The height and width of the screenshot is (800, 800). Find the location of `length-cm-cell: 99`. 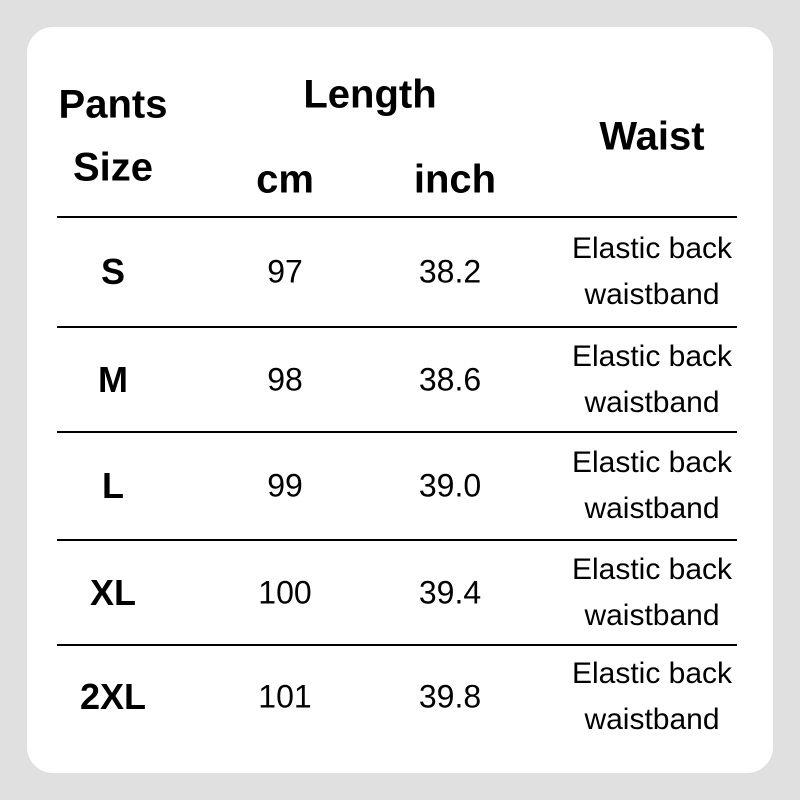

length-cm-cell: 99 is located at coordinates (285, 485).